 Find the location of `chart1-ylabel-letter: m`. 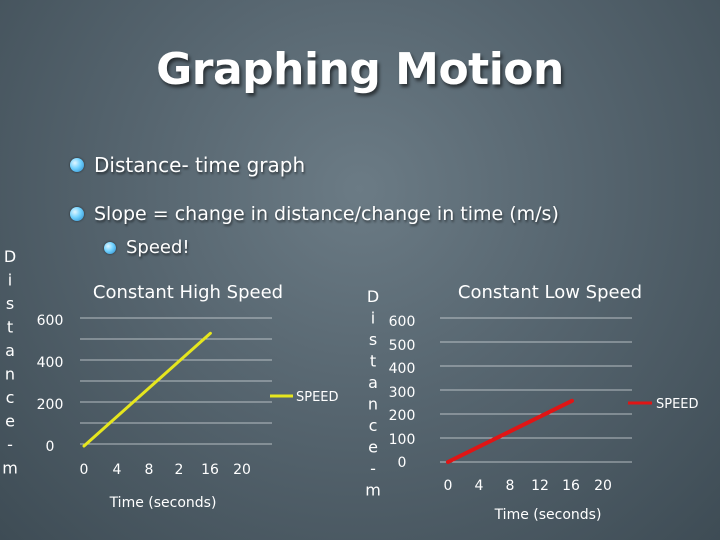

chart1-ylabel-letter: m is located at coordinates (10, 468).